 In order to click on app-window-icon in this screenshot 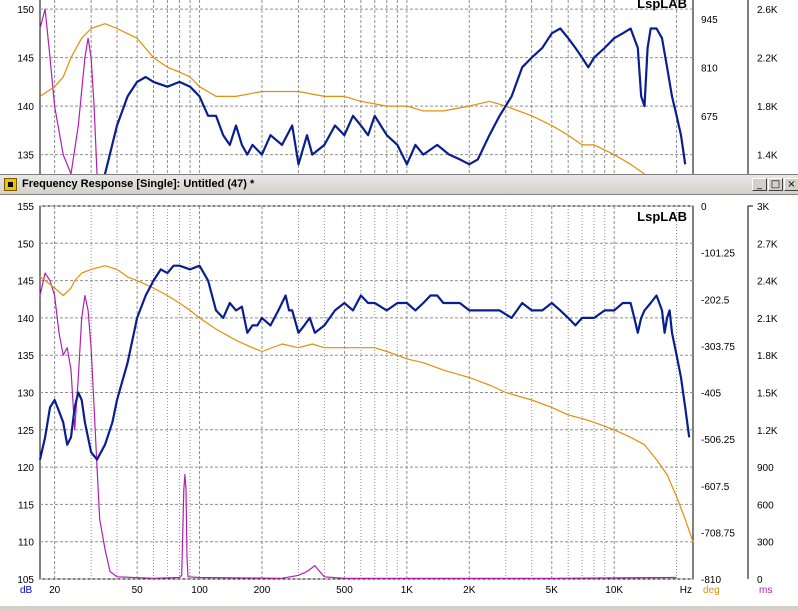, I will do `click(10, 184)`.